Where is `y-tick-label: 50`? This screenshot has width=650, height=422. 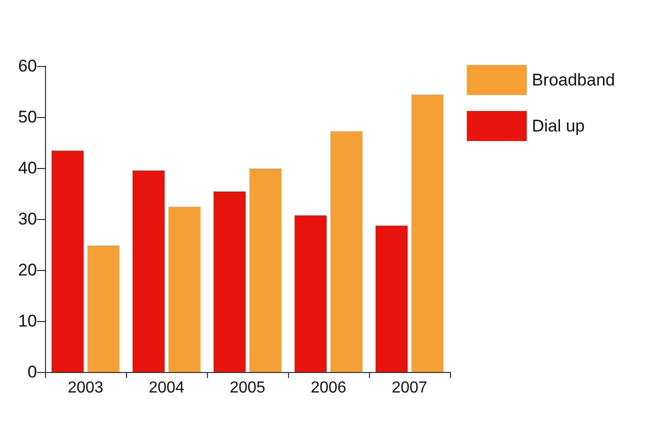 y-tick-label: 50 is located at coordinates (27, 117).